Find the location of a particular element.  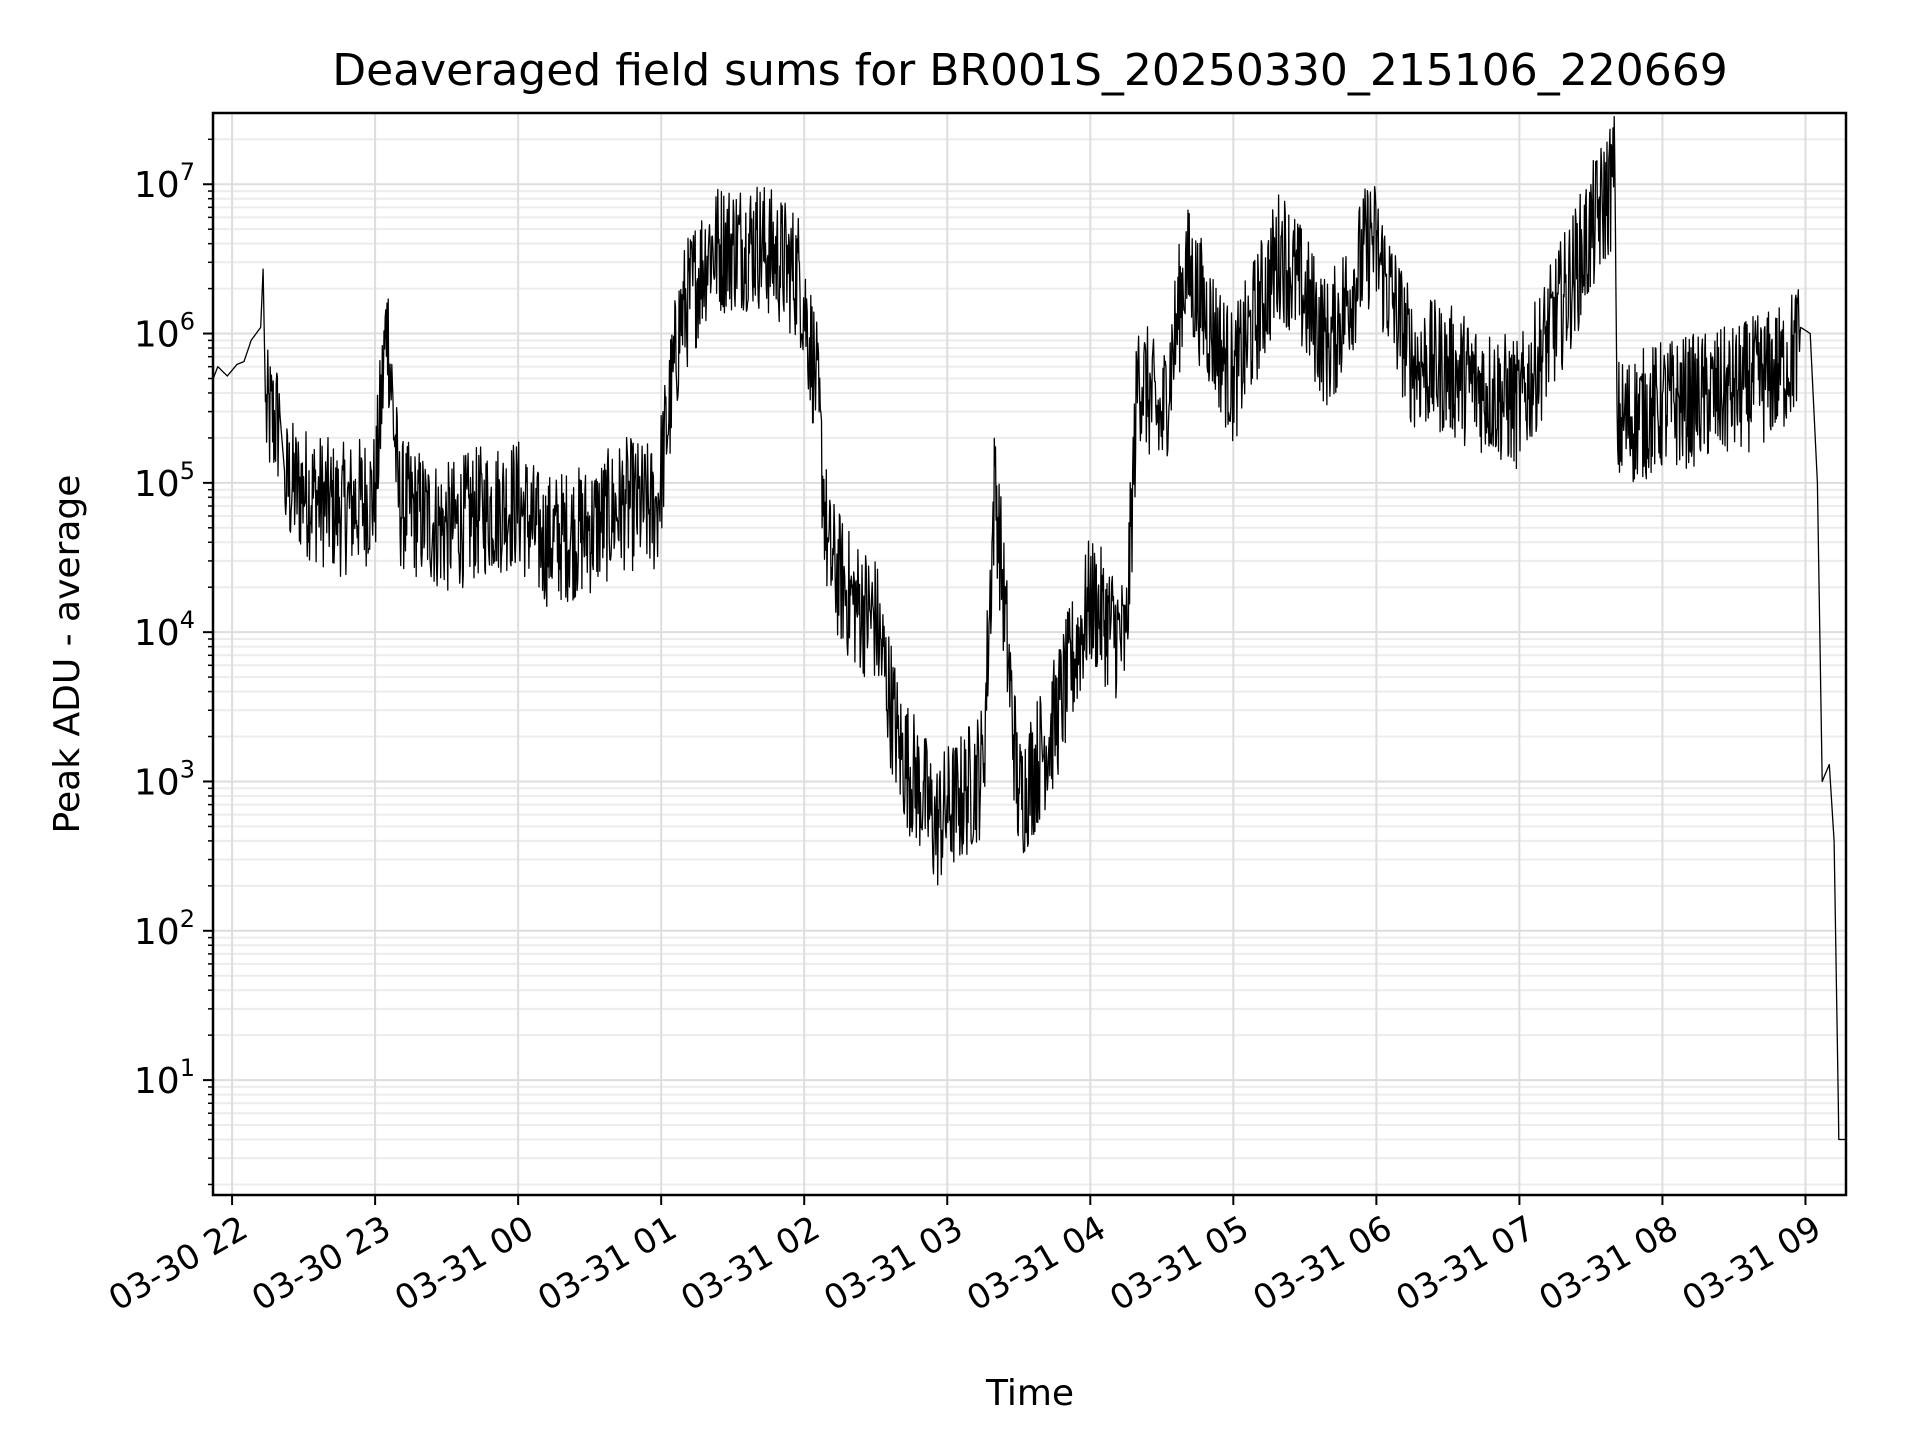

y-tick-label: 10⁴ is located at coordinates (164, 630).